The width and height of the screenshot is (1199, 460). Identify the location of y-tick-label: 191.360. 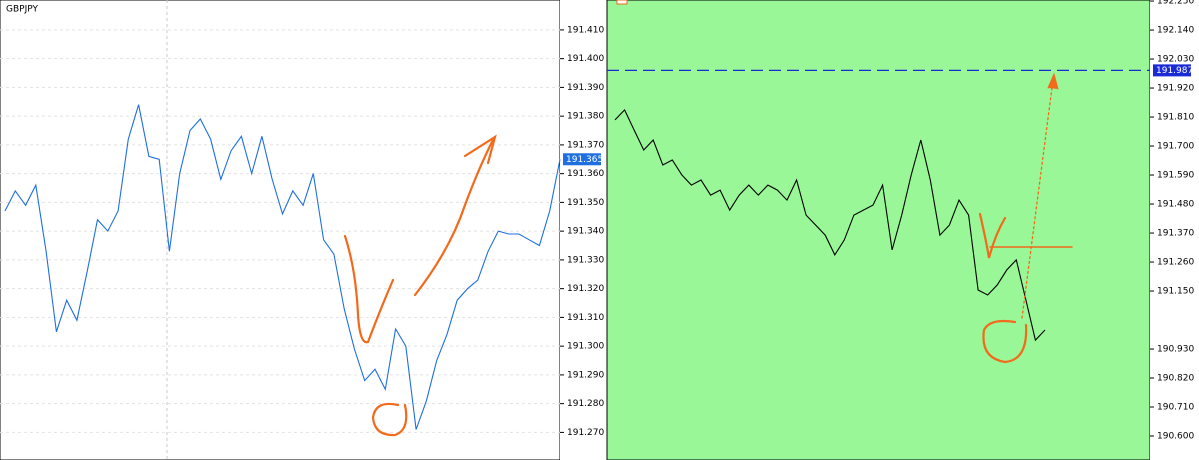
(585, 174).